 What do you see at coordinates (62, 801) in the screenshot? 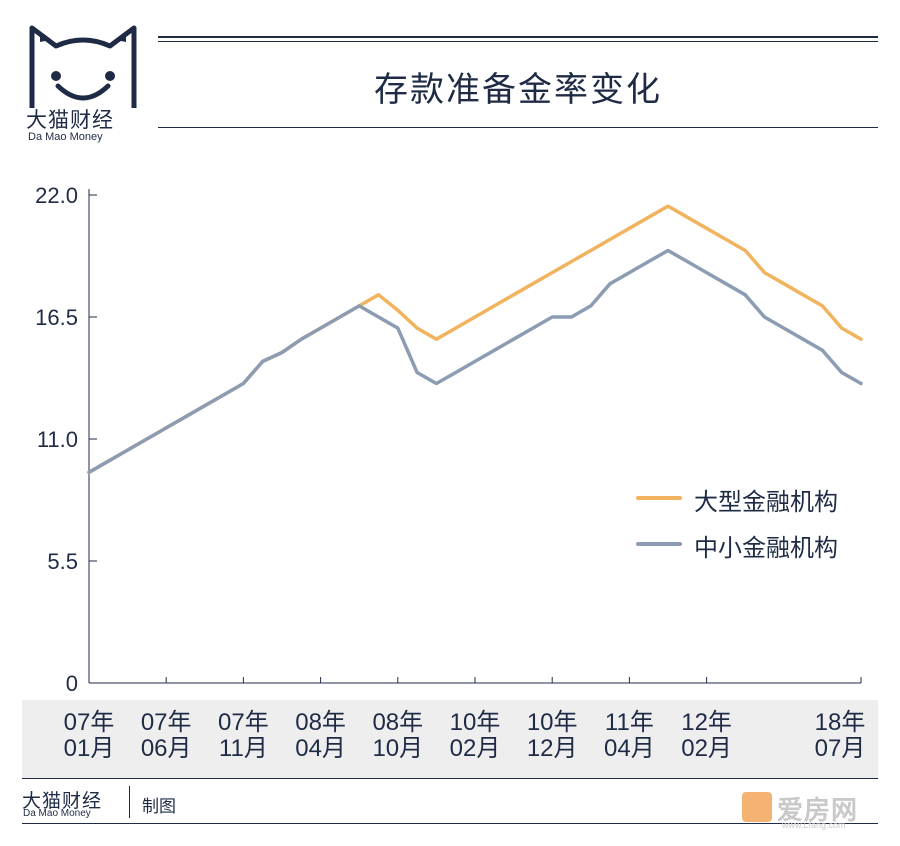
I see `footer-brand-cn: 大猫财经` at bounding box center [62, 801].